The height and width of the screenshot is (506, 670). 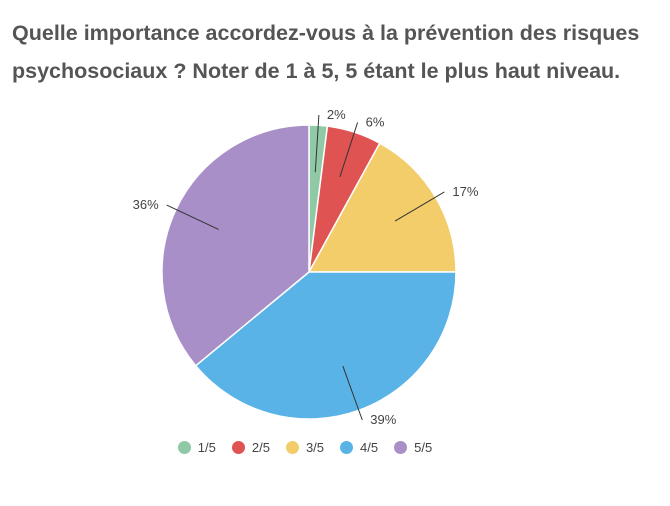 What do you see at coordinates (375, 121) in the screenshot?
I see `slice-label-2-of-5: 6%` at bounding box center [375, 121].